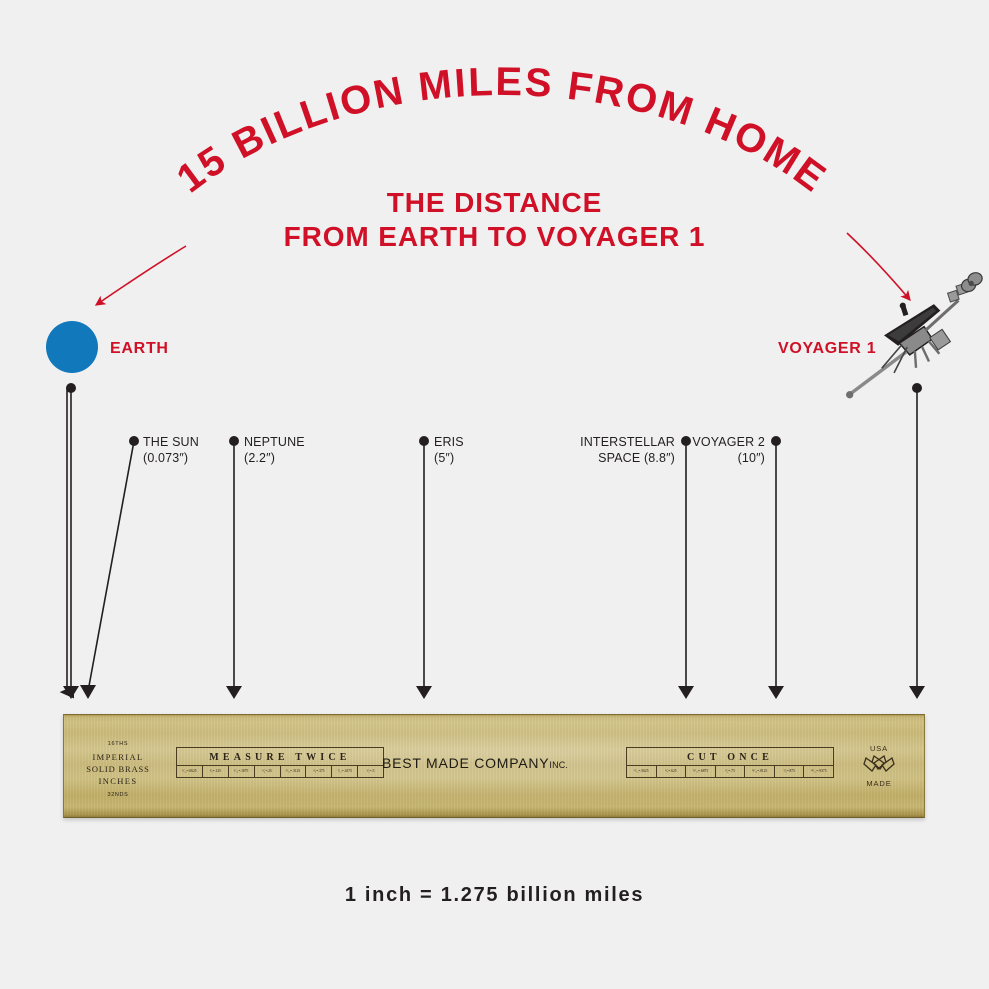  What do you see at coordinates (268, 771) in the screenshot?
I see `fraction-cell: ¹⁄₄=.25` at bounding box center [268, 771].